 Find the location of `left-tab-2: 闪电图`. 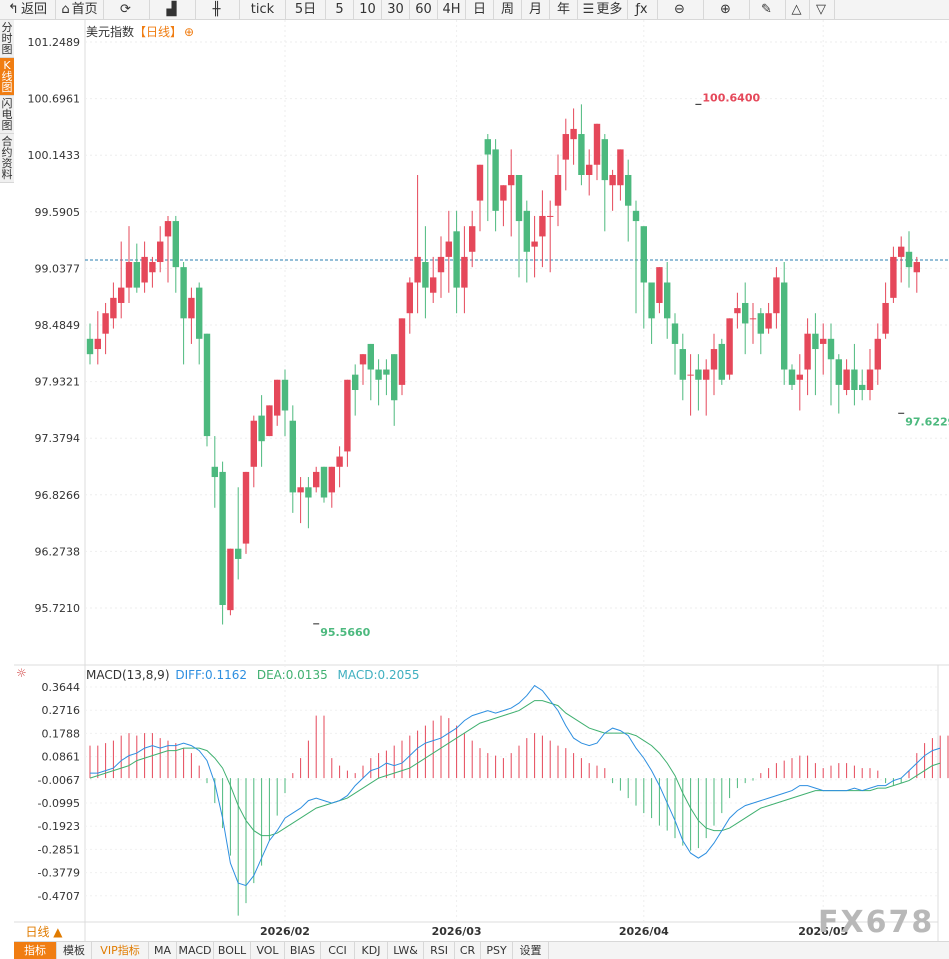

left-tab-2: 闪电图 is located at coordinates (7, 115).